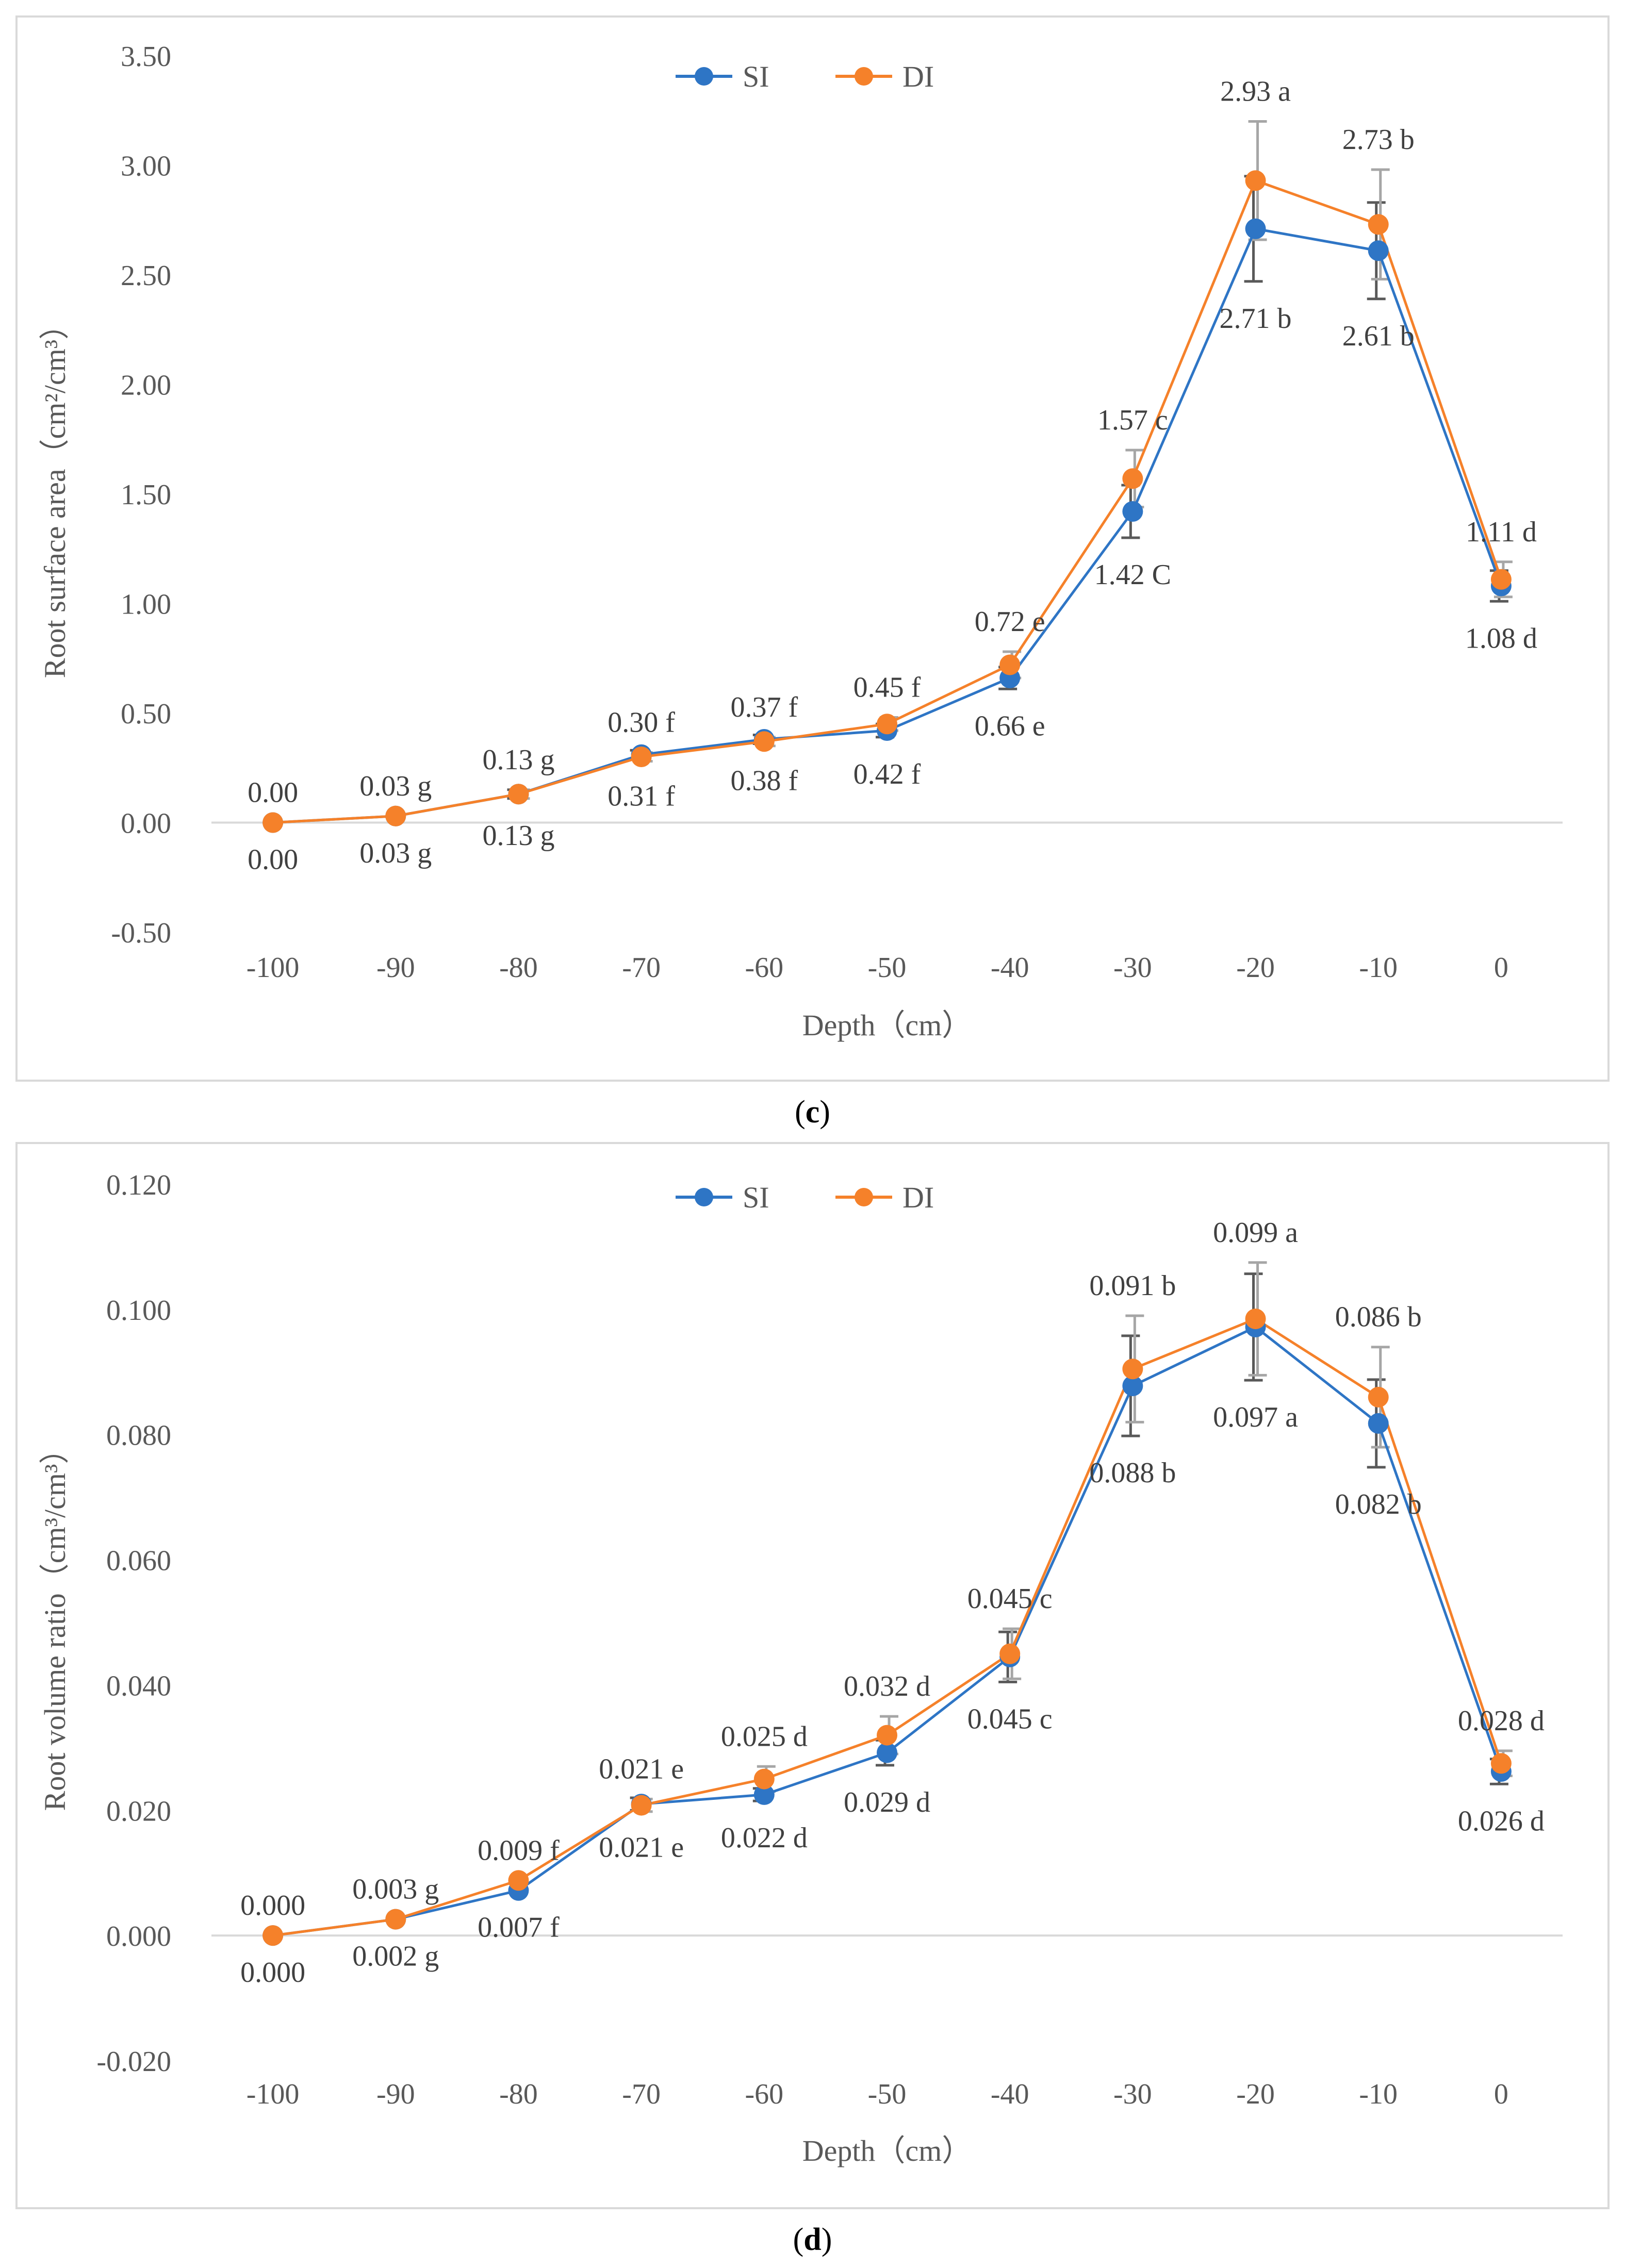  What do you see at coordinates (272, 1906) in the screenshot?
I see `data-label-di-d: 0.000` at bounding box center [272, 1906].